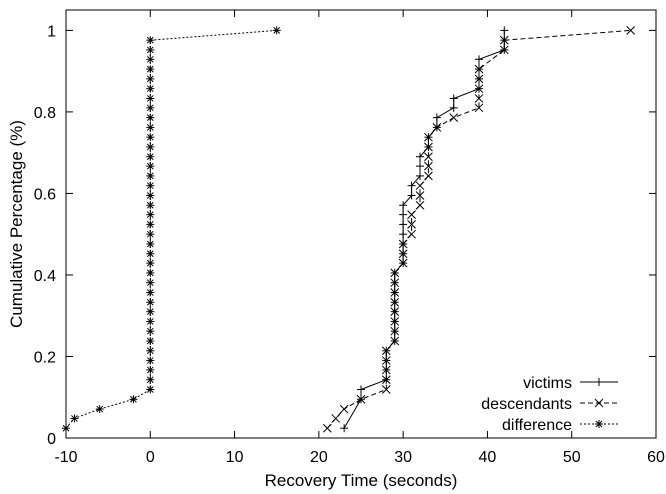 This screenshot has height=494, width=666. What do you see at coordinates (150, 457) in the screenshot?
I see `x-tick-label: 0` at bounding box center [150, 457].